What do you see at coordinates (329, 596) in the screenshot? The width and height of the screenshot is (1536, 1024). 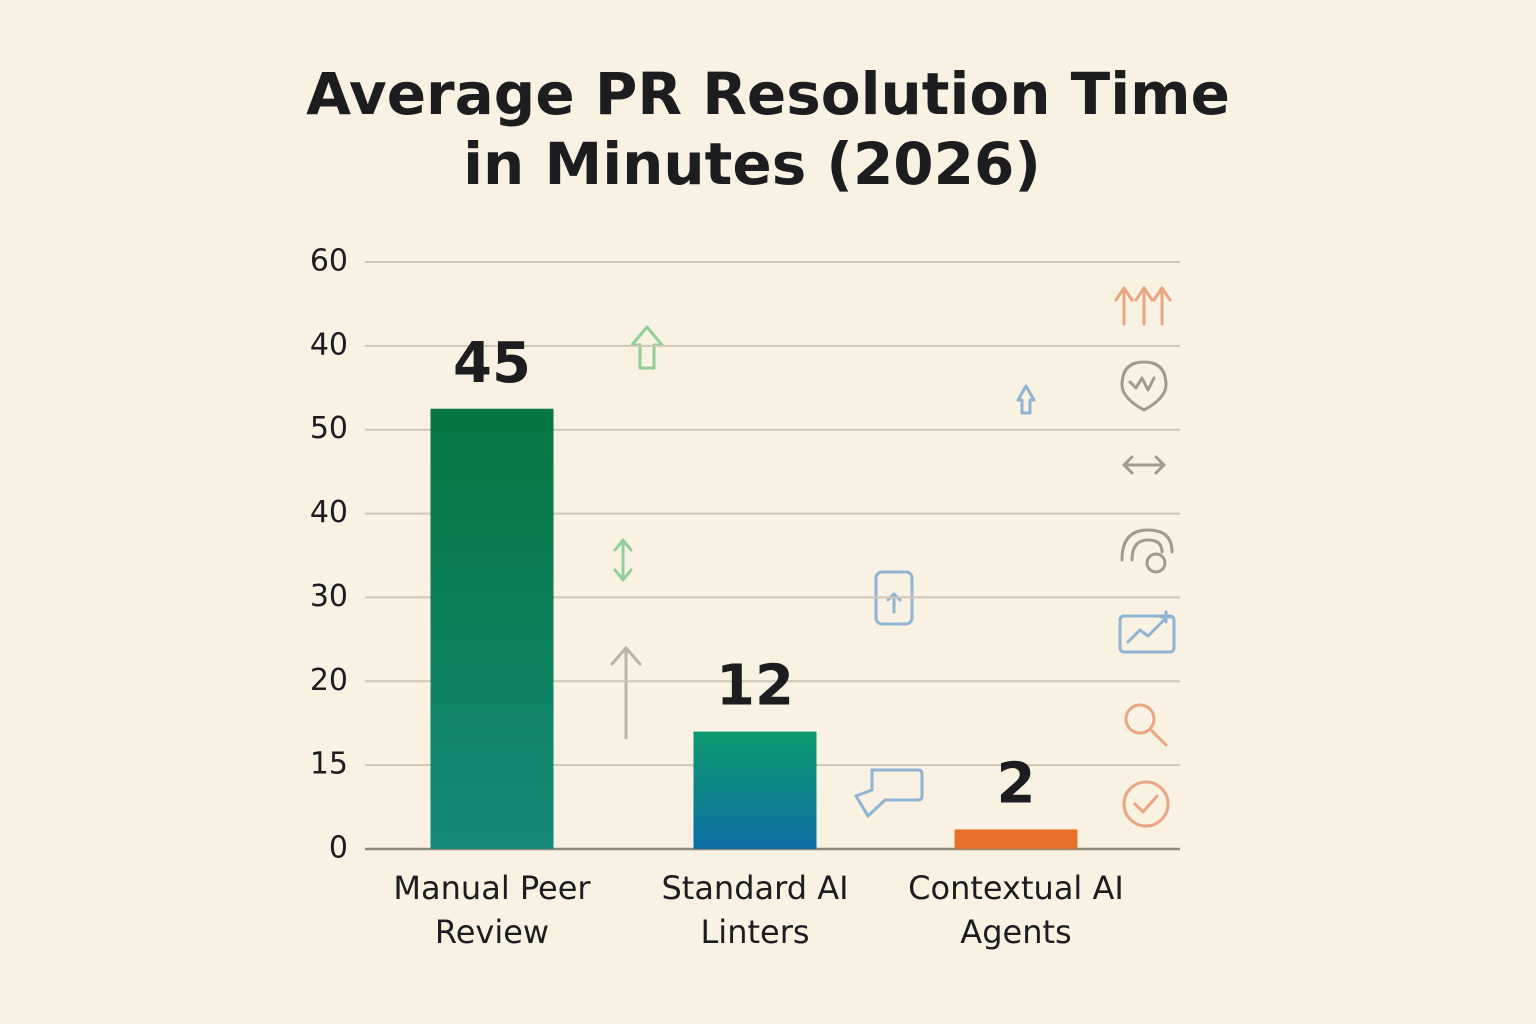 I see `y-axis-label: 30` at bounding box center [329, 596].